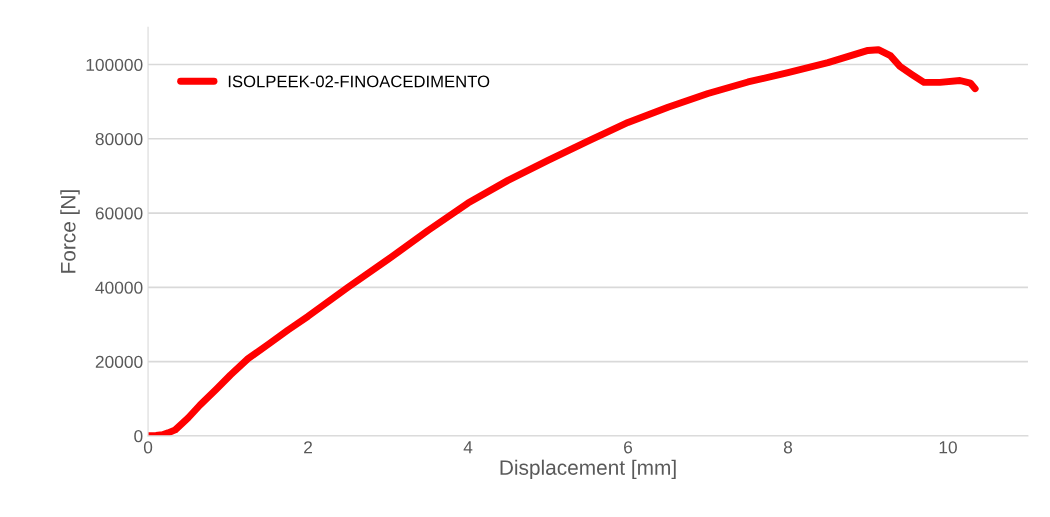 This screenshot has height=517, width=1050. I want to click on x-tick-label: 4, so click(468, 447).